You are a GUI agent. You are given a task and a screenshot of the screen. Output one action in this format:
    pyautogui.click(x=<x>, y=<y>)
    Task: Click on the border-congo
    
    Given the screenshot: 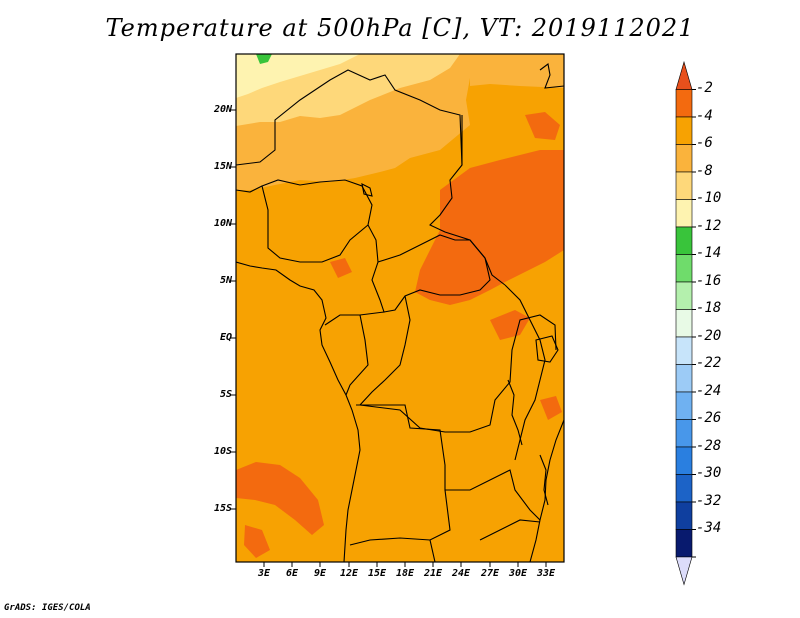 What is the action you would take?
    pyautogui.click(x=357, y=355)
    